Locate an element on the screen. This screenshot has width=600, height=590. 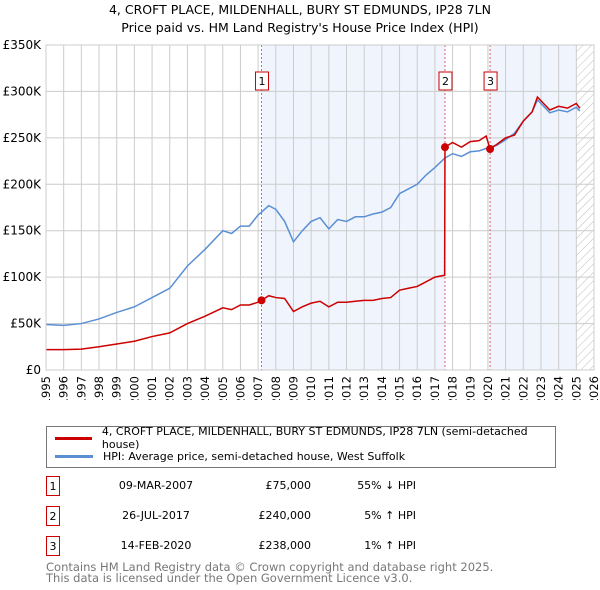
x-tick-label: 2004 is located at coordinates (205, 388).